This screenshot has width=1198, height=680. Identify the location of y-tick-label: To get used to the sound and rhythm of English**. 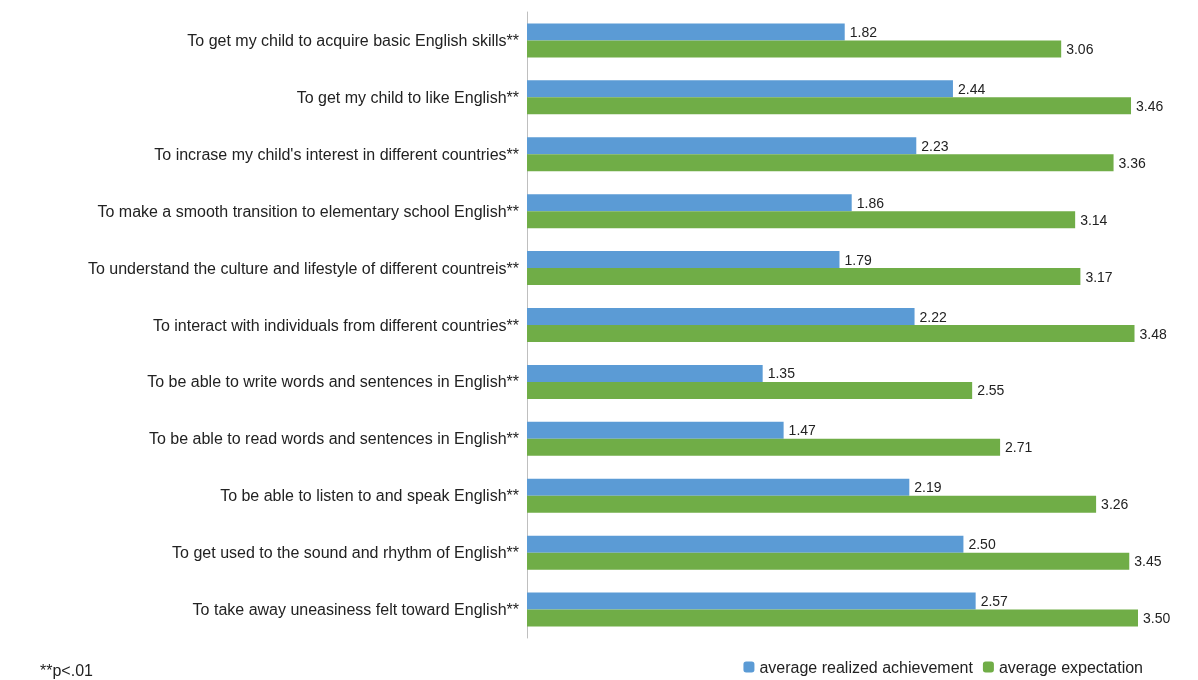
(345, 553).